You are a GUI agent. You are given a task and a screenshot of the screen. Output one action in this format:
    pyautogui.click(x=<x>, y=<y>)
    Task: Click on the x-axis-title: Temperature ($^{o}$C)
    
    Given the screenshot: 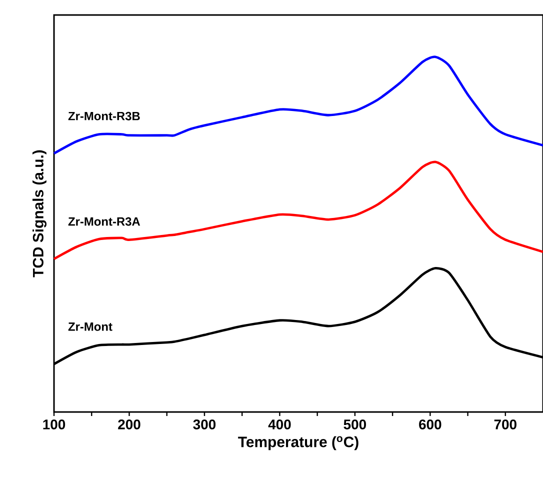 What is the action you would take?
    pyautogui.click(x=298, y=443)
    